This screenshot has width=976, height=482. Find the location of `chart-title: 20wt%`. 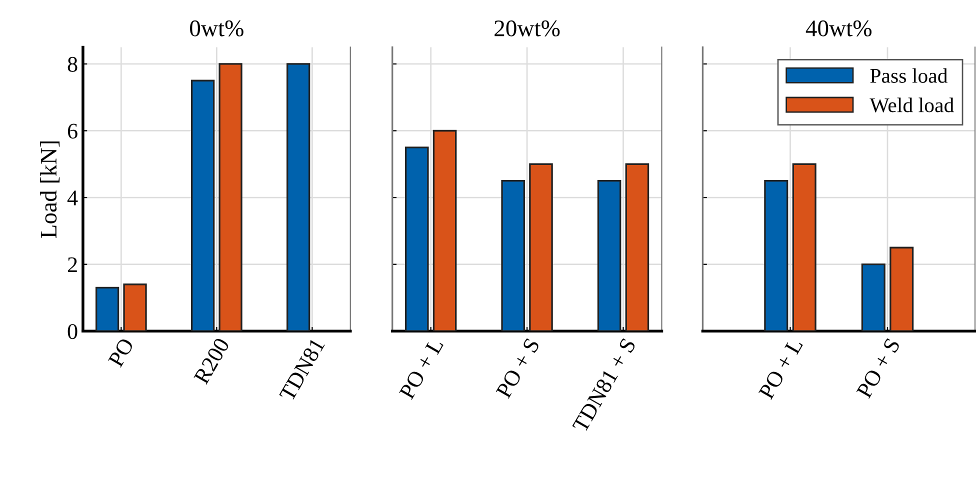

chart-title: 20wt% is located at coordinates (527, 28).